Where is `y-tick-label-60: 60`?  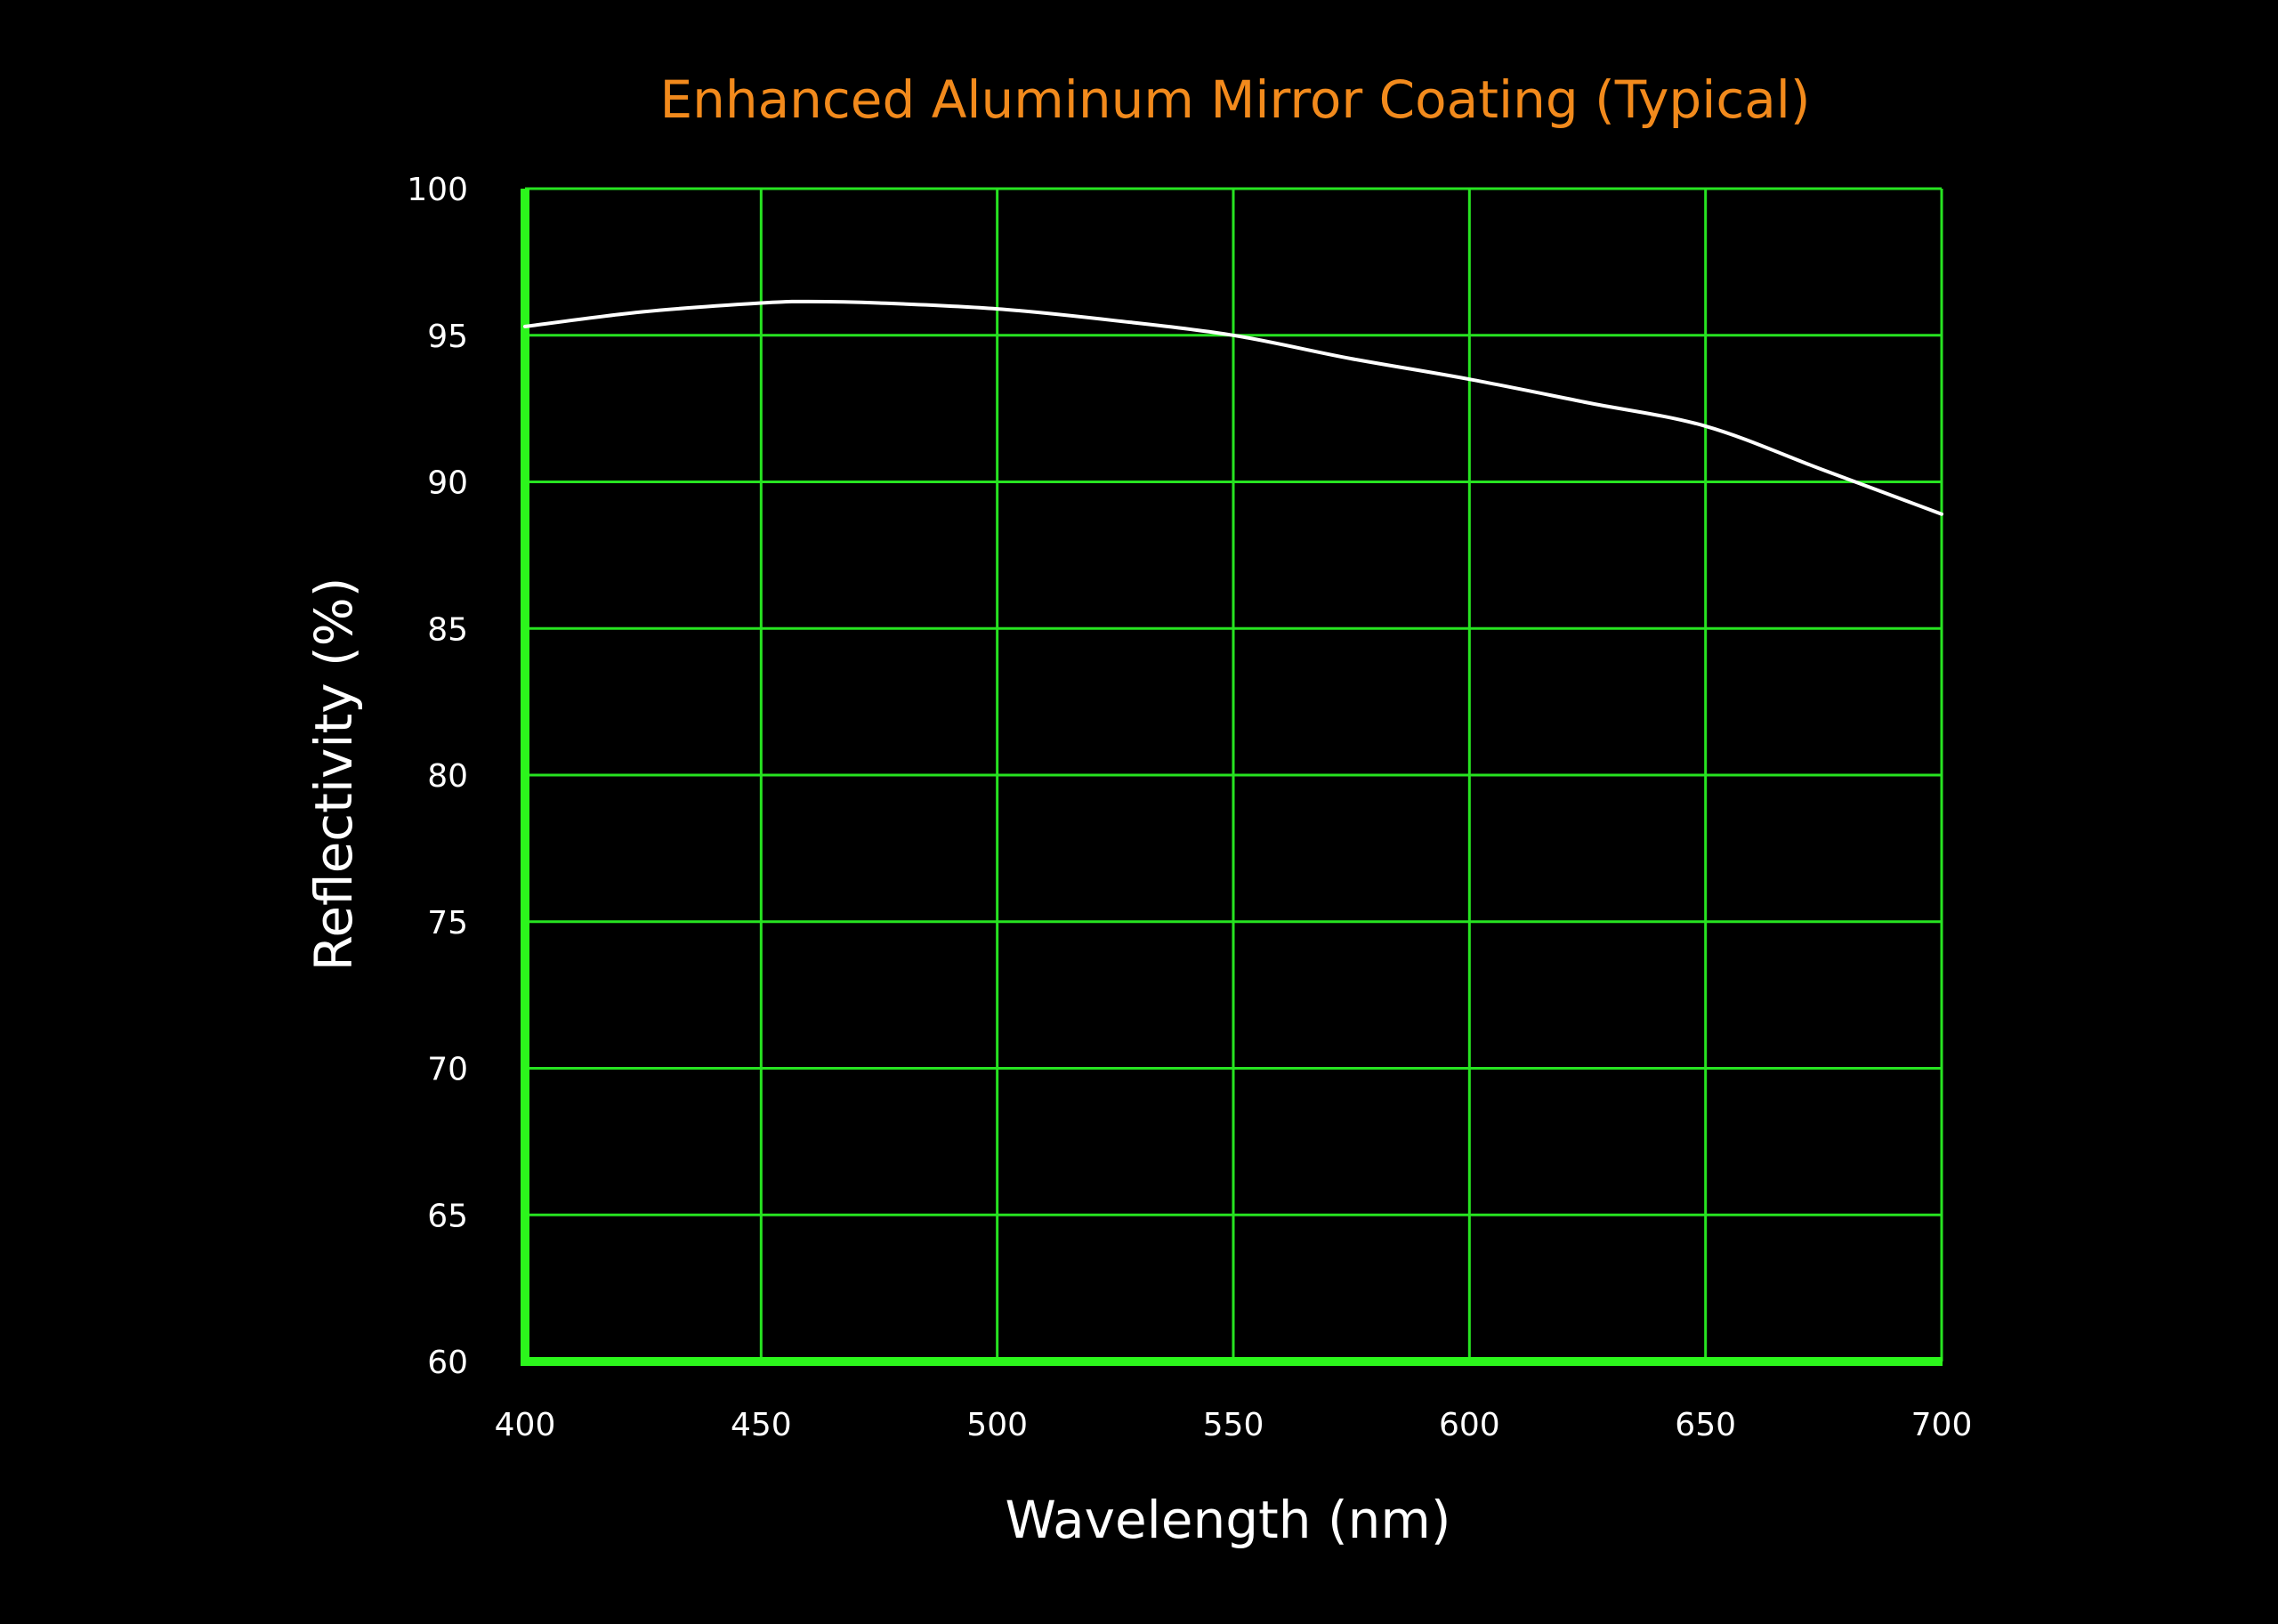 y-tick-label-60: 60 is located at coordinates (448, 1363).